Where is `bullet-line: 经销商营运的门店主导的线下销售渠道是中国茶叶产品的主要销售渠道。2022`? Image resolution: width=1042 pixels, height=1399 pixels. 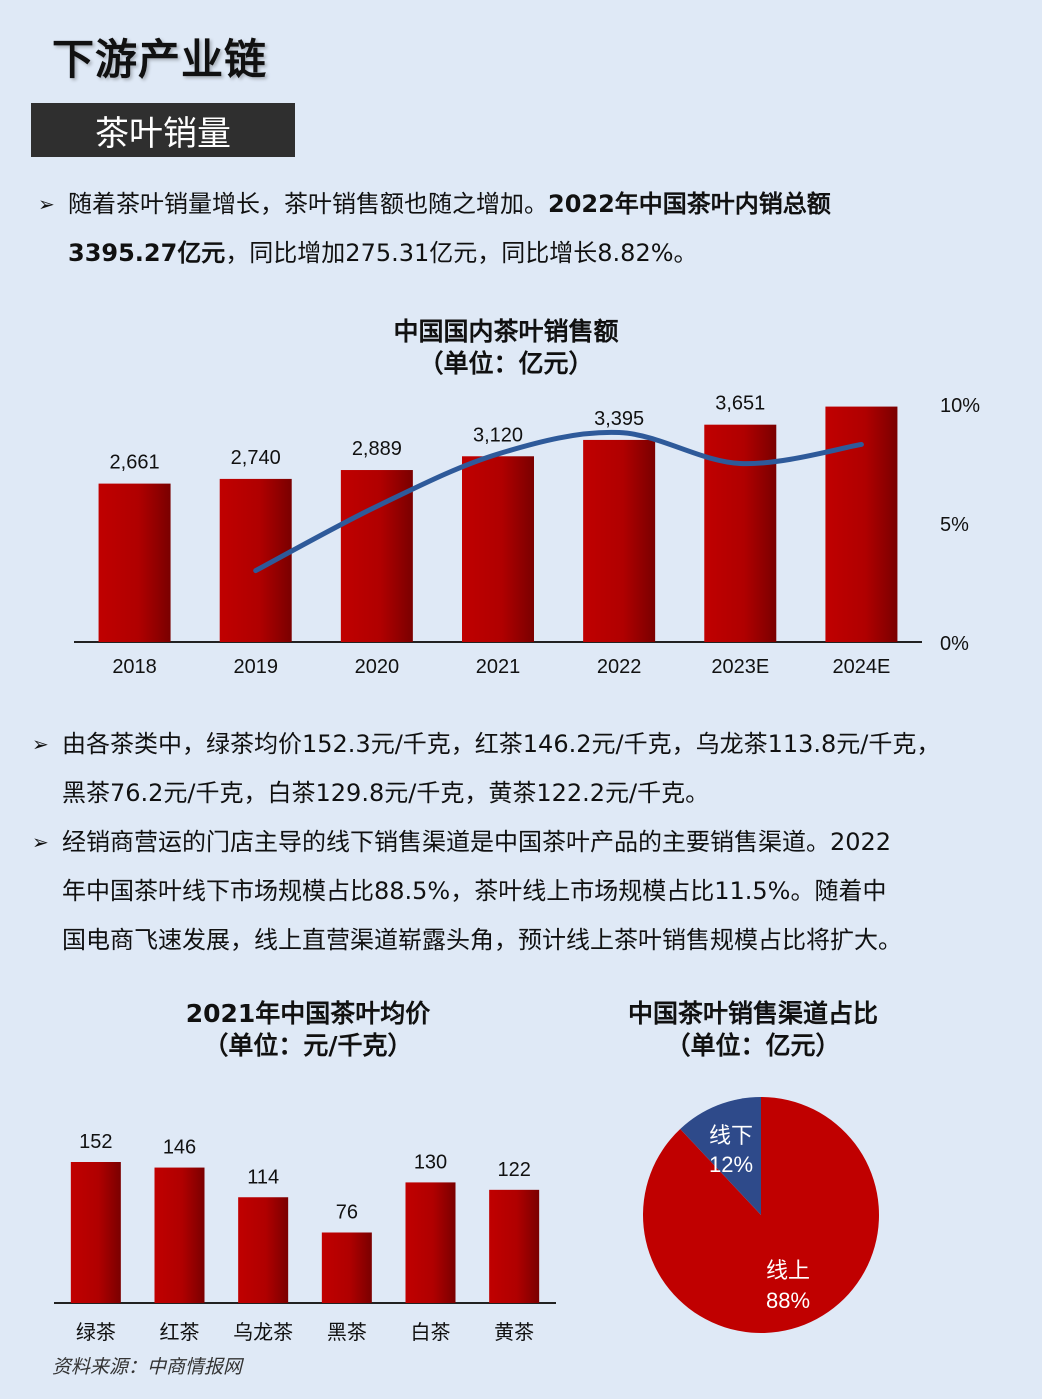 bullet-line: 经销商营运的门店主导的线下销售渠道是中国茶叶产品的主要销售渠道。2022 is located at coordinates (482, 842).